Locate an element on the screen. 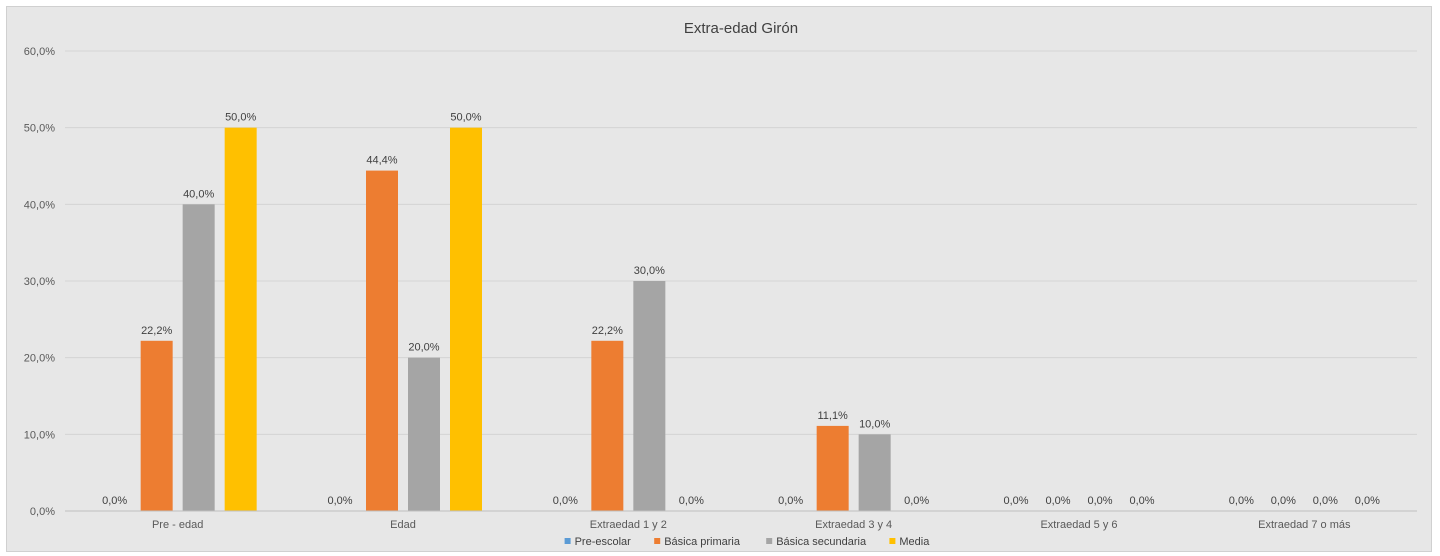 This screenshot has width=1440, height=556. x-tick-label: Extraedad 7 o más is located at coordinates (1304, 525).